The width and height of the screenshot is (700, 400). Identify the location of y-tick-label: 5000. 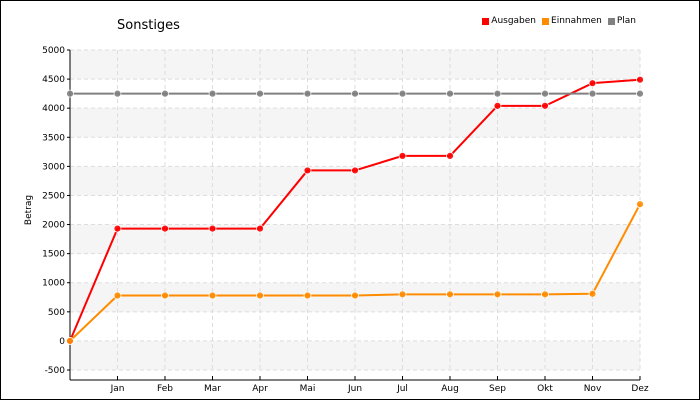
(53, 51).